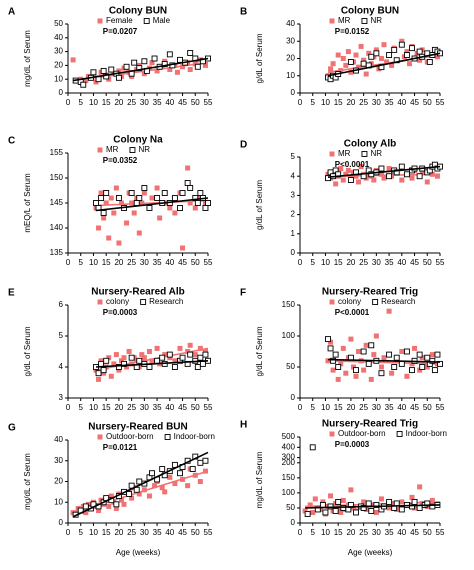 The image size is (474, 570). I want to click on panel-title: Nursery-Reared Trig, so click(370, 292).